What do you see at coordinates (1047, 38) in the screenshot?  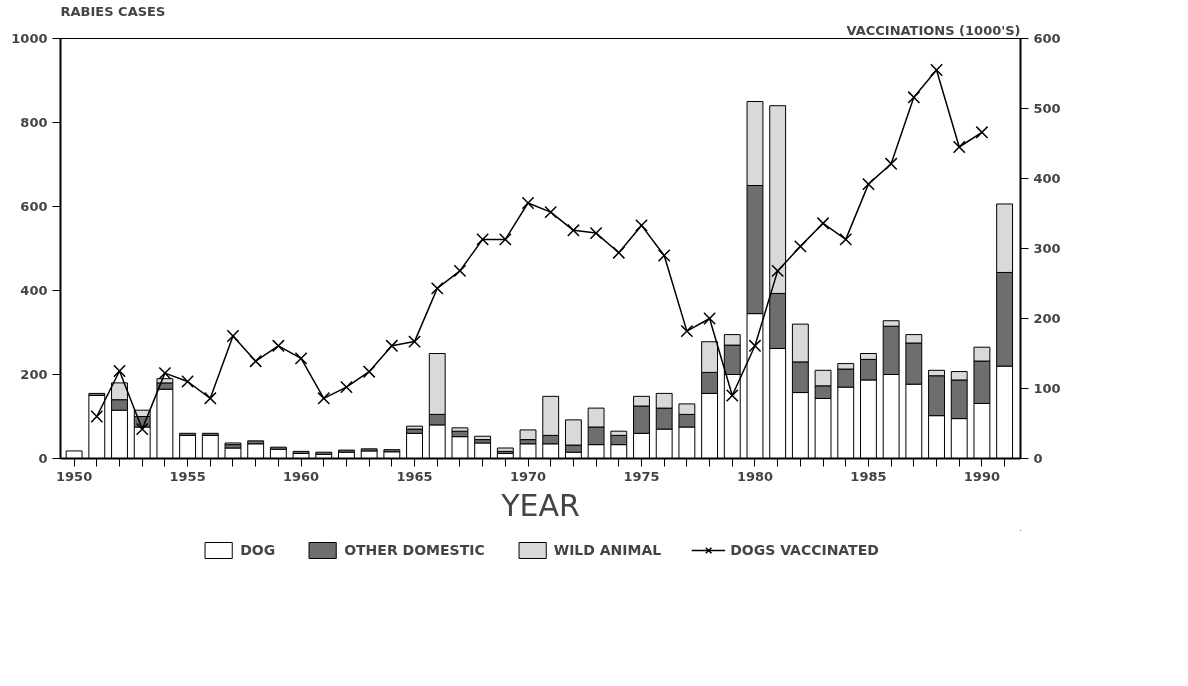 I see `y2-tick-label: 600` at bounding box center [1047, 38].